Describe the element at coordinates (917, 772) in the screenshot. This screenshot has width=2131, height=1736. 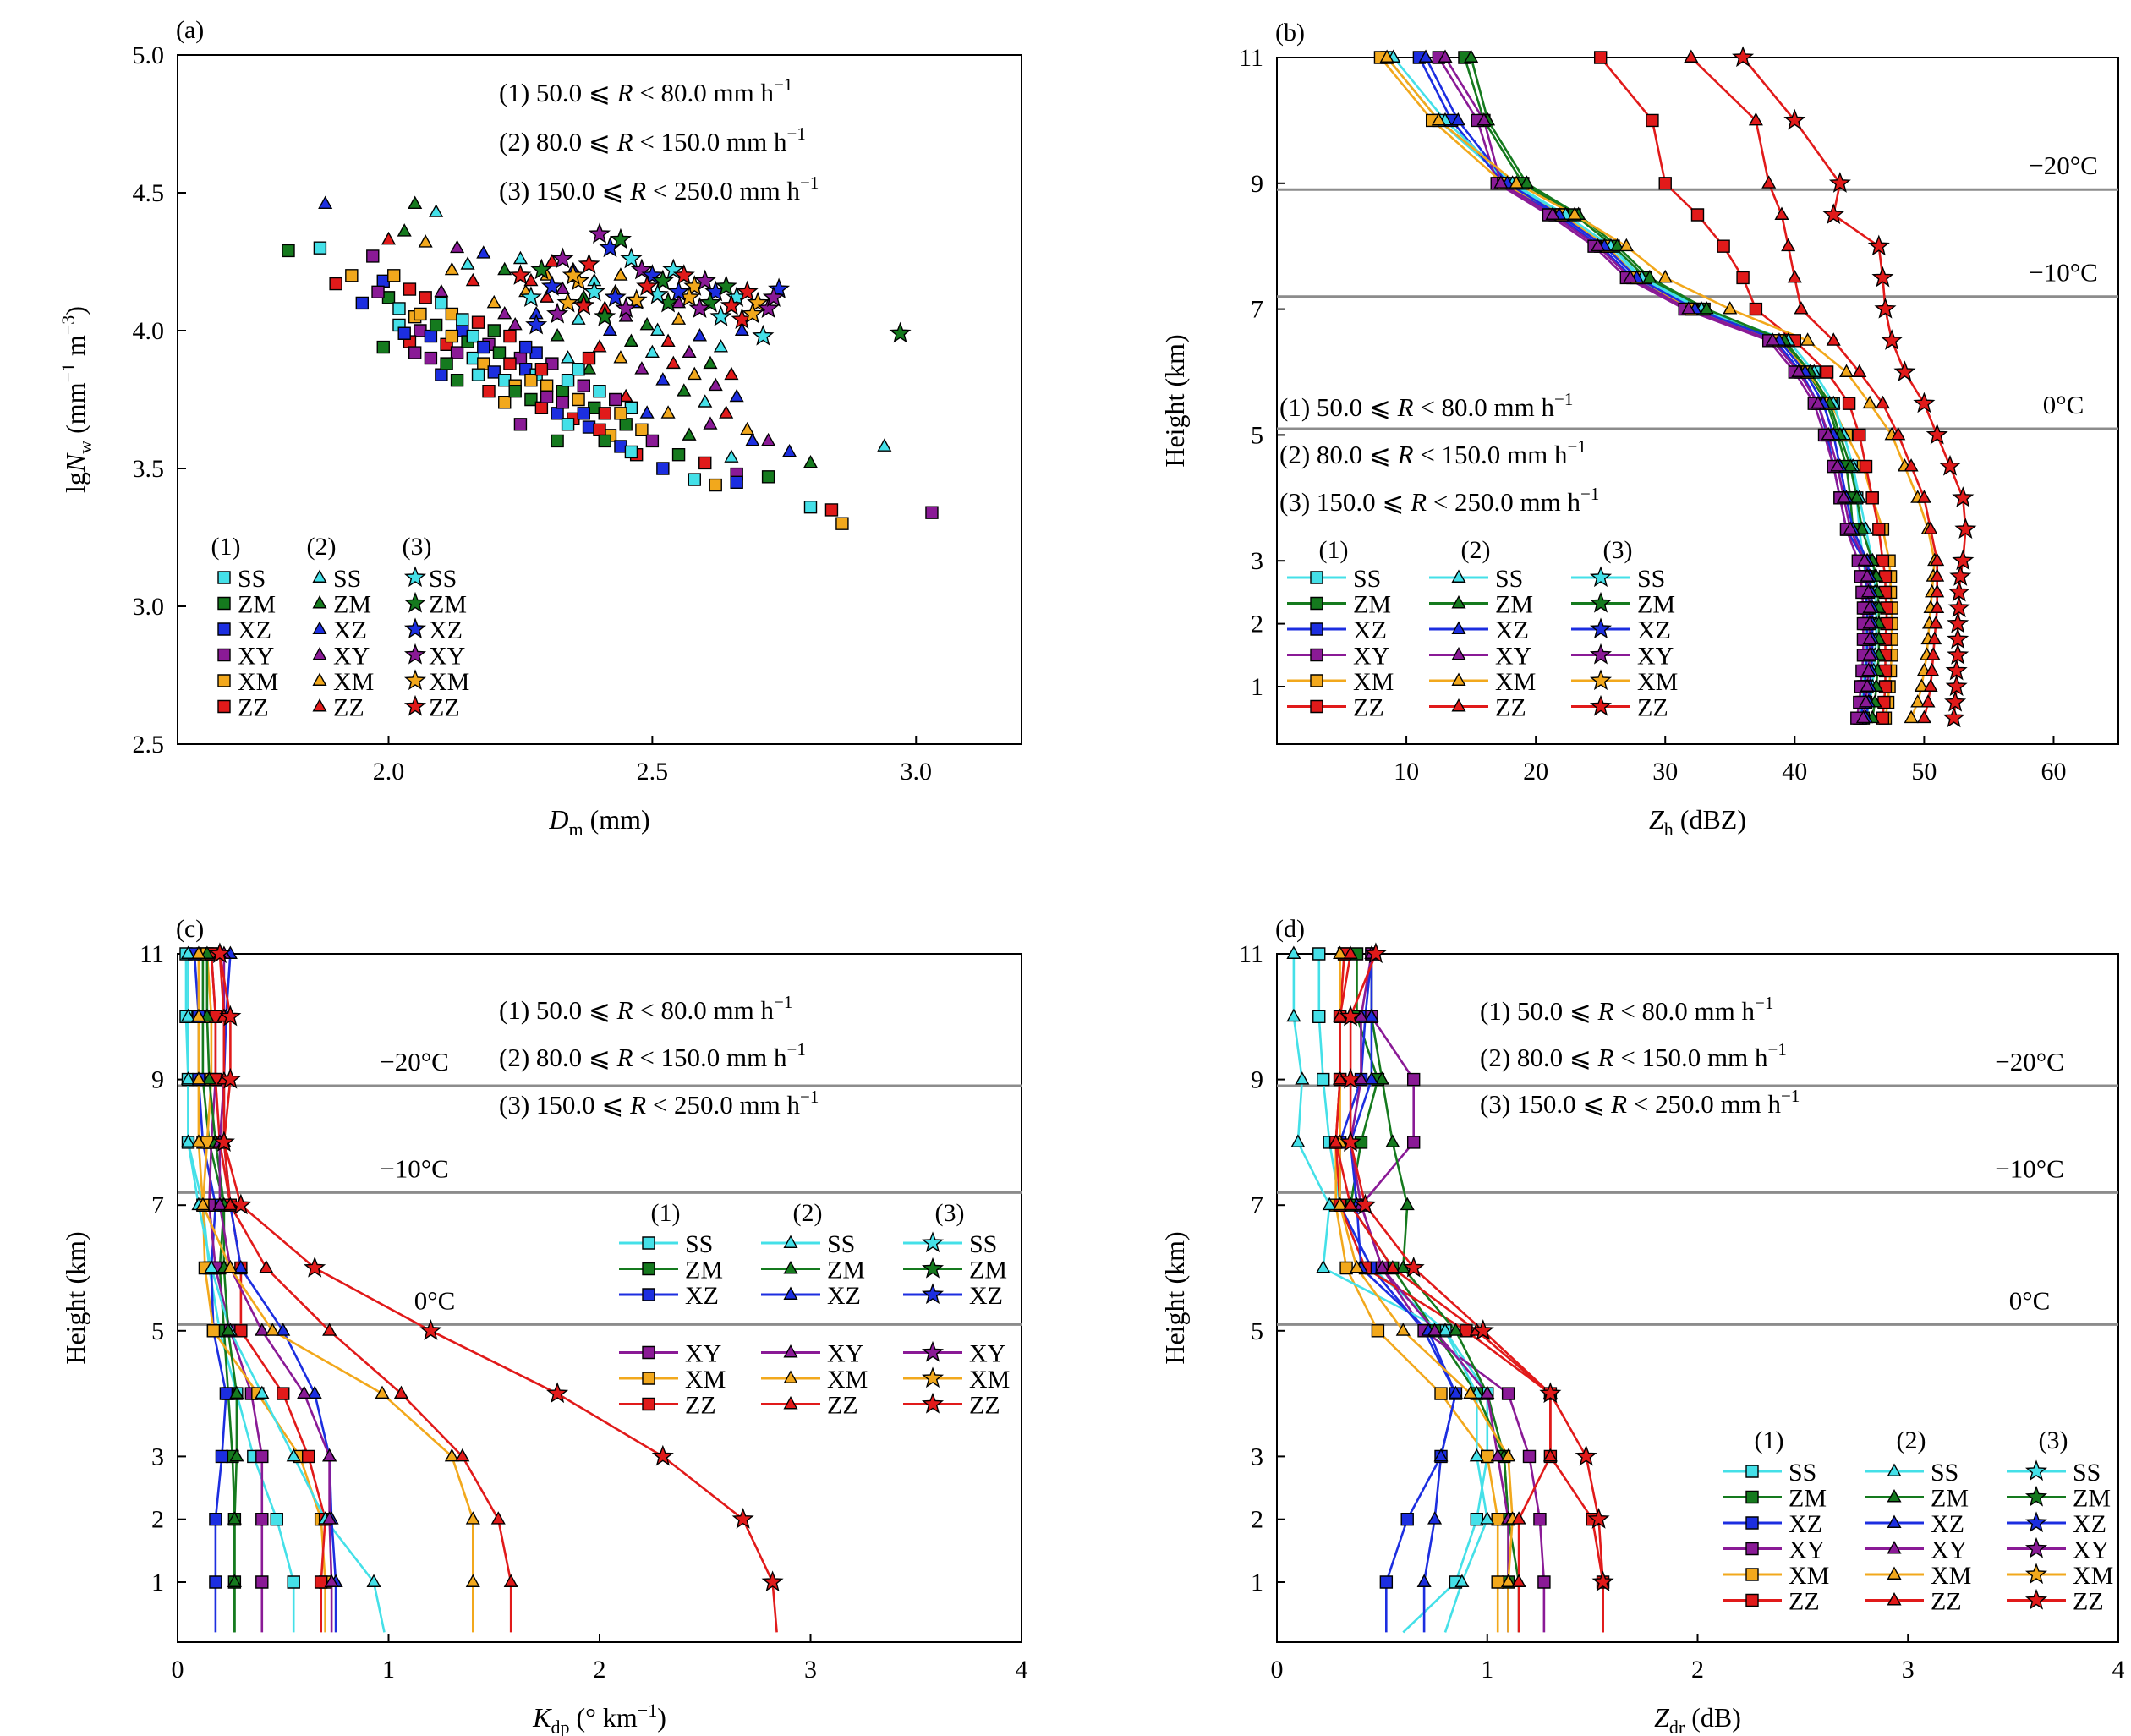
I see `x-tick-label: 3.0` at that location.